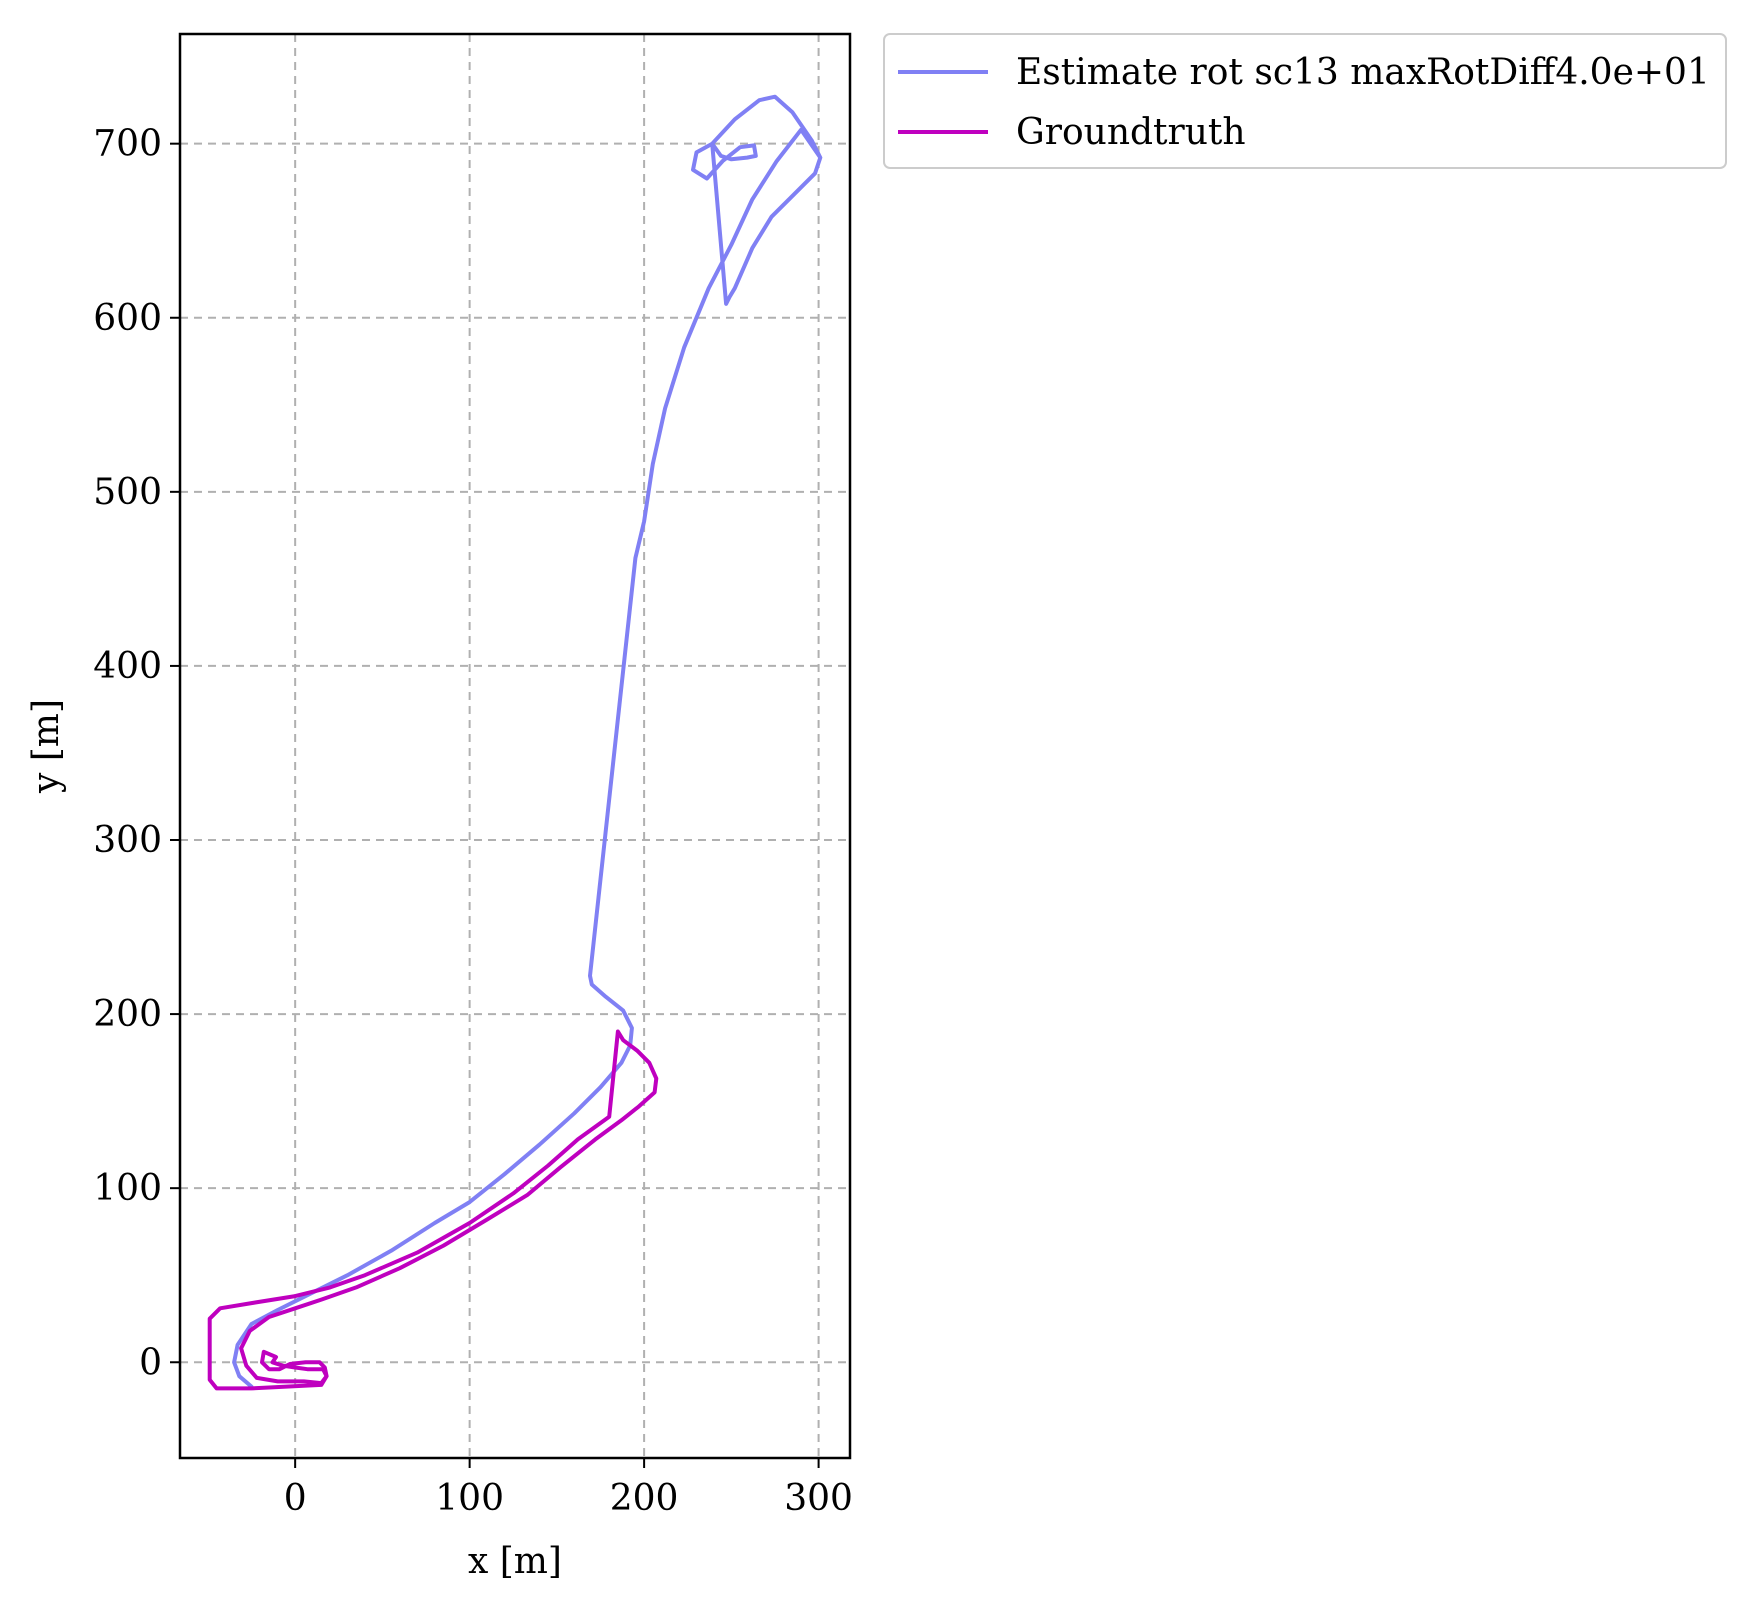  I want to click on x-tick-label: 100, so click(469, 1498).